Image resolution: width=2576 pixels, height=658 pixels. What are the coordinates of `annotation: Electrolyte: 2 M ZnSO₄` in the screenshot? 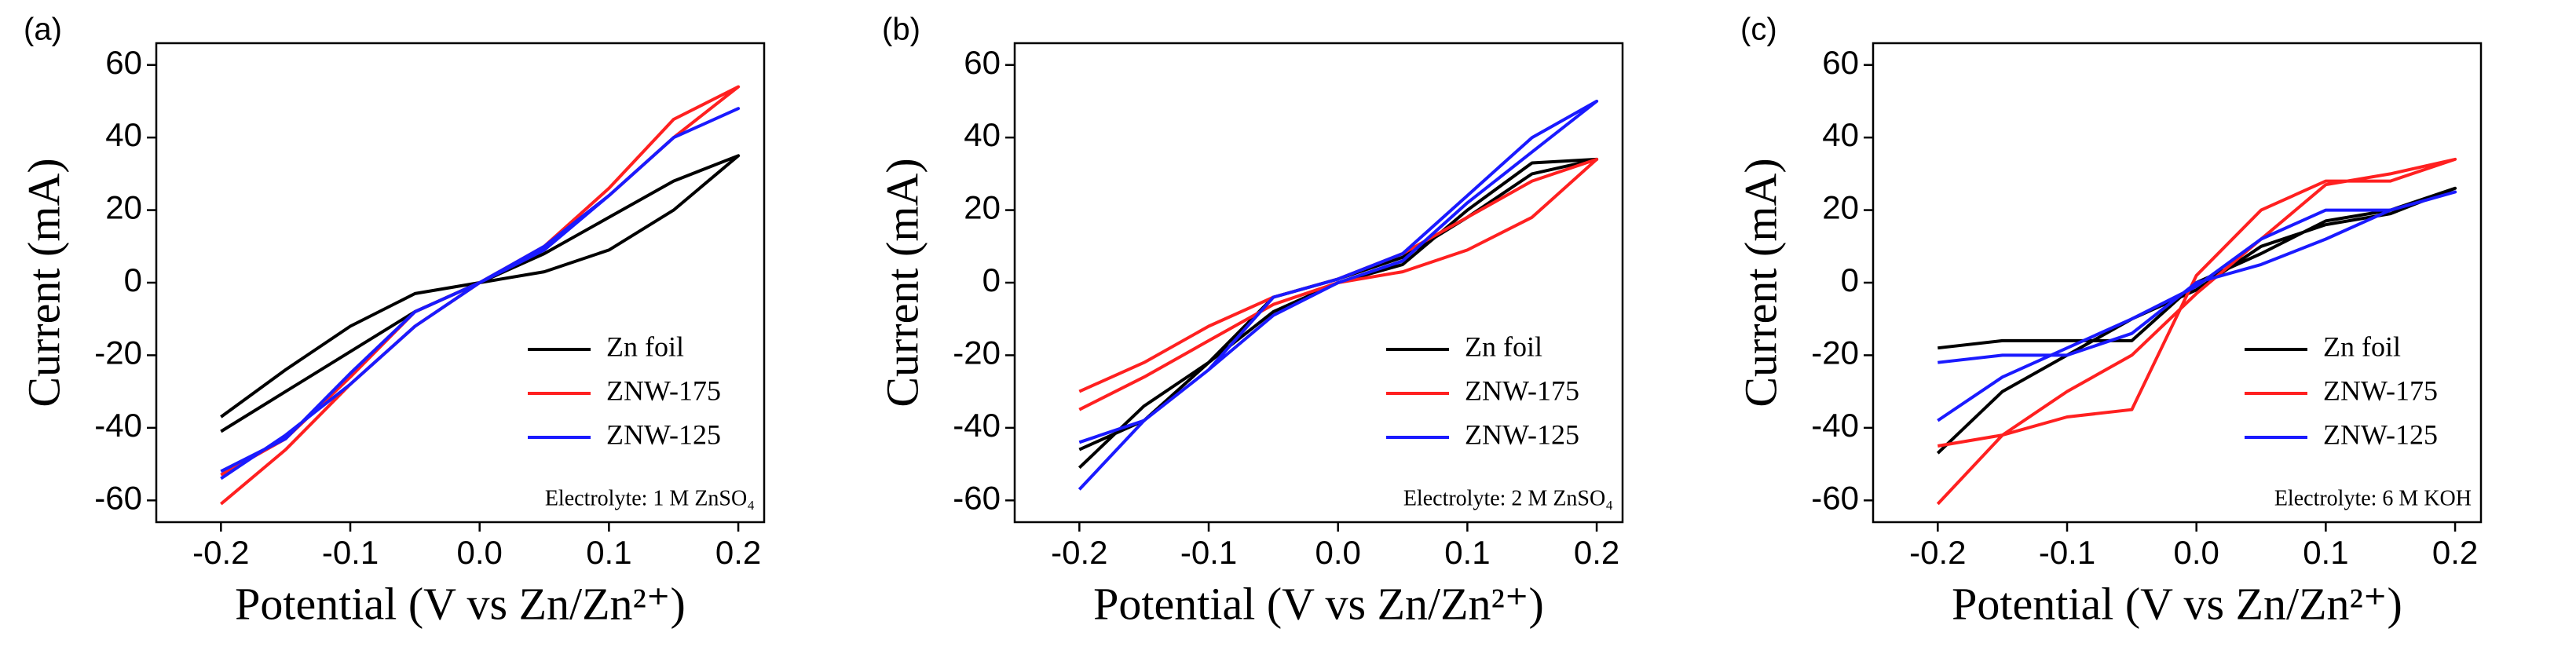 It's located at (1508, 498).